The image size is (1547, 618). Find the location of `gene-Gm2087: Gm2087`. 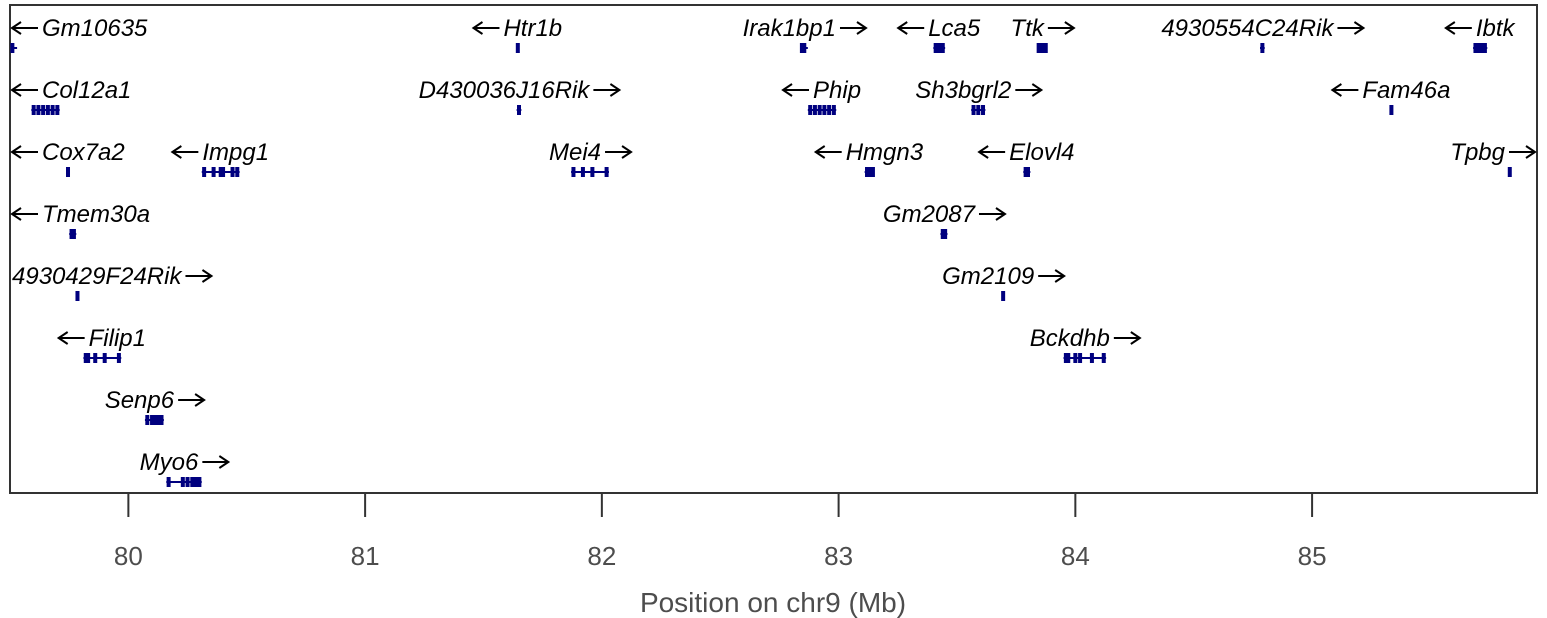

gene-Gm2087: Gm2087 is located at coordinates (945, 220).